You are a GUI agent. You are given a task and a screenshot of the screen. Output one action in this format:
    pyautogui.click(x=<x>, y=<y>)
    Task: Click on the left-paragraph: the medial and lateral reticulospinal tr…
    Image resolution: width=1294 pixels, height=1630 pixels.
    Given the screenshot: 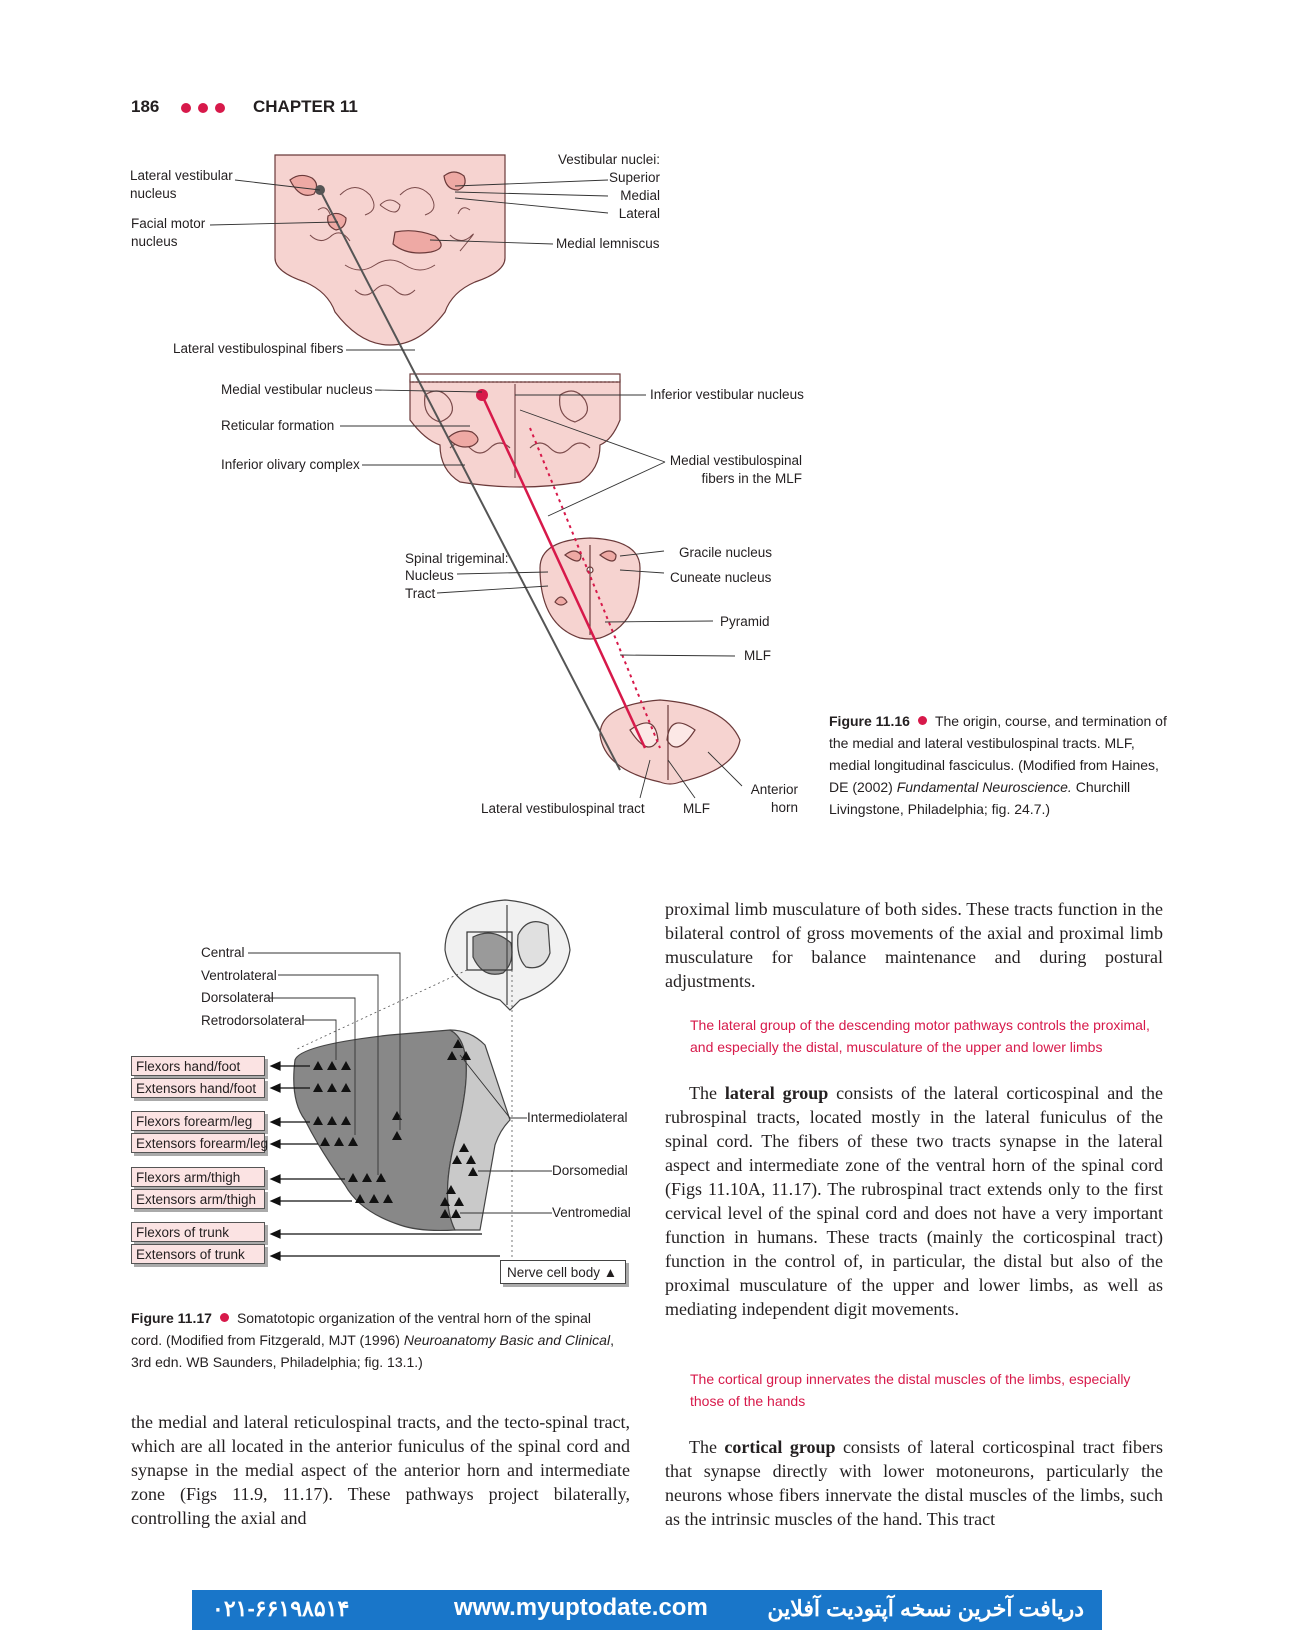 What is the action you would take?
    pyautogui.click(x=380, y=1470)
    